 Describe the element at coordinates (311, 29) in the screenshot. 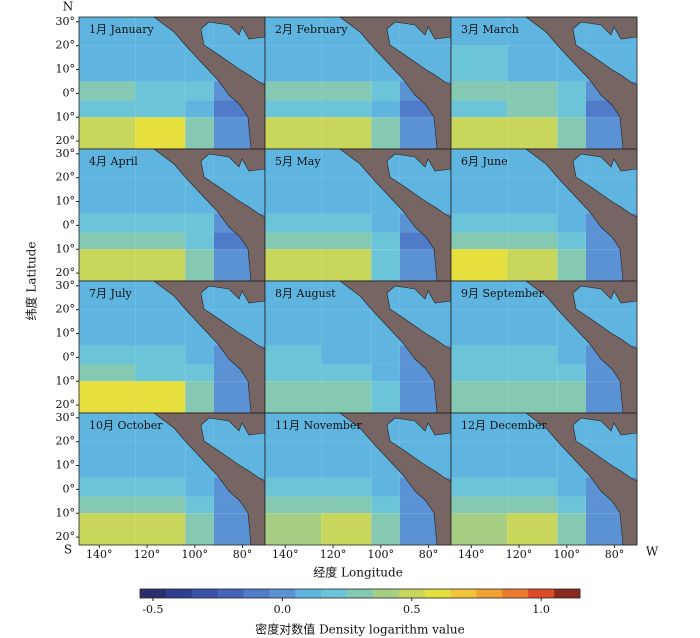

I see `panel-label: 2月 February` at that location.